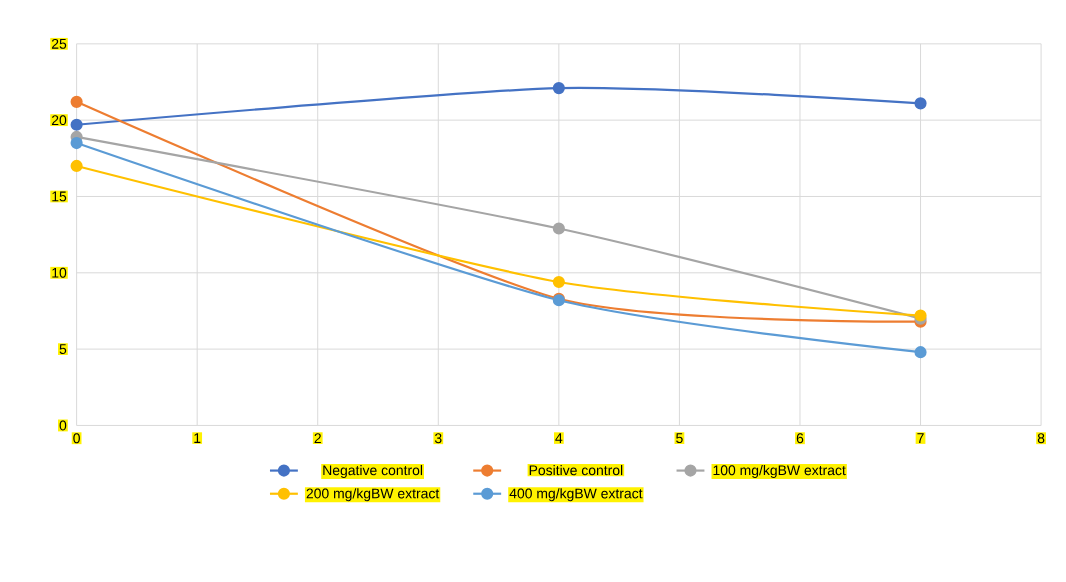 This screenshot has width=1066, height=582. I want to click on x-tick-label: 8, so click(1041, 438).